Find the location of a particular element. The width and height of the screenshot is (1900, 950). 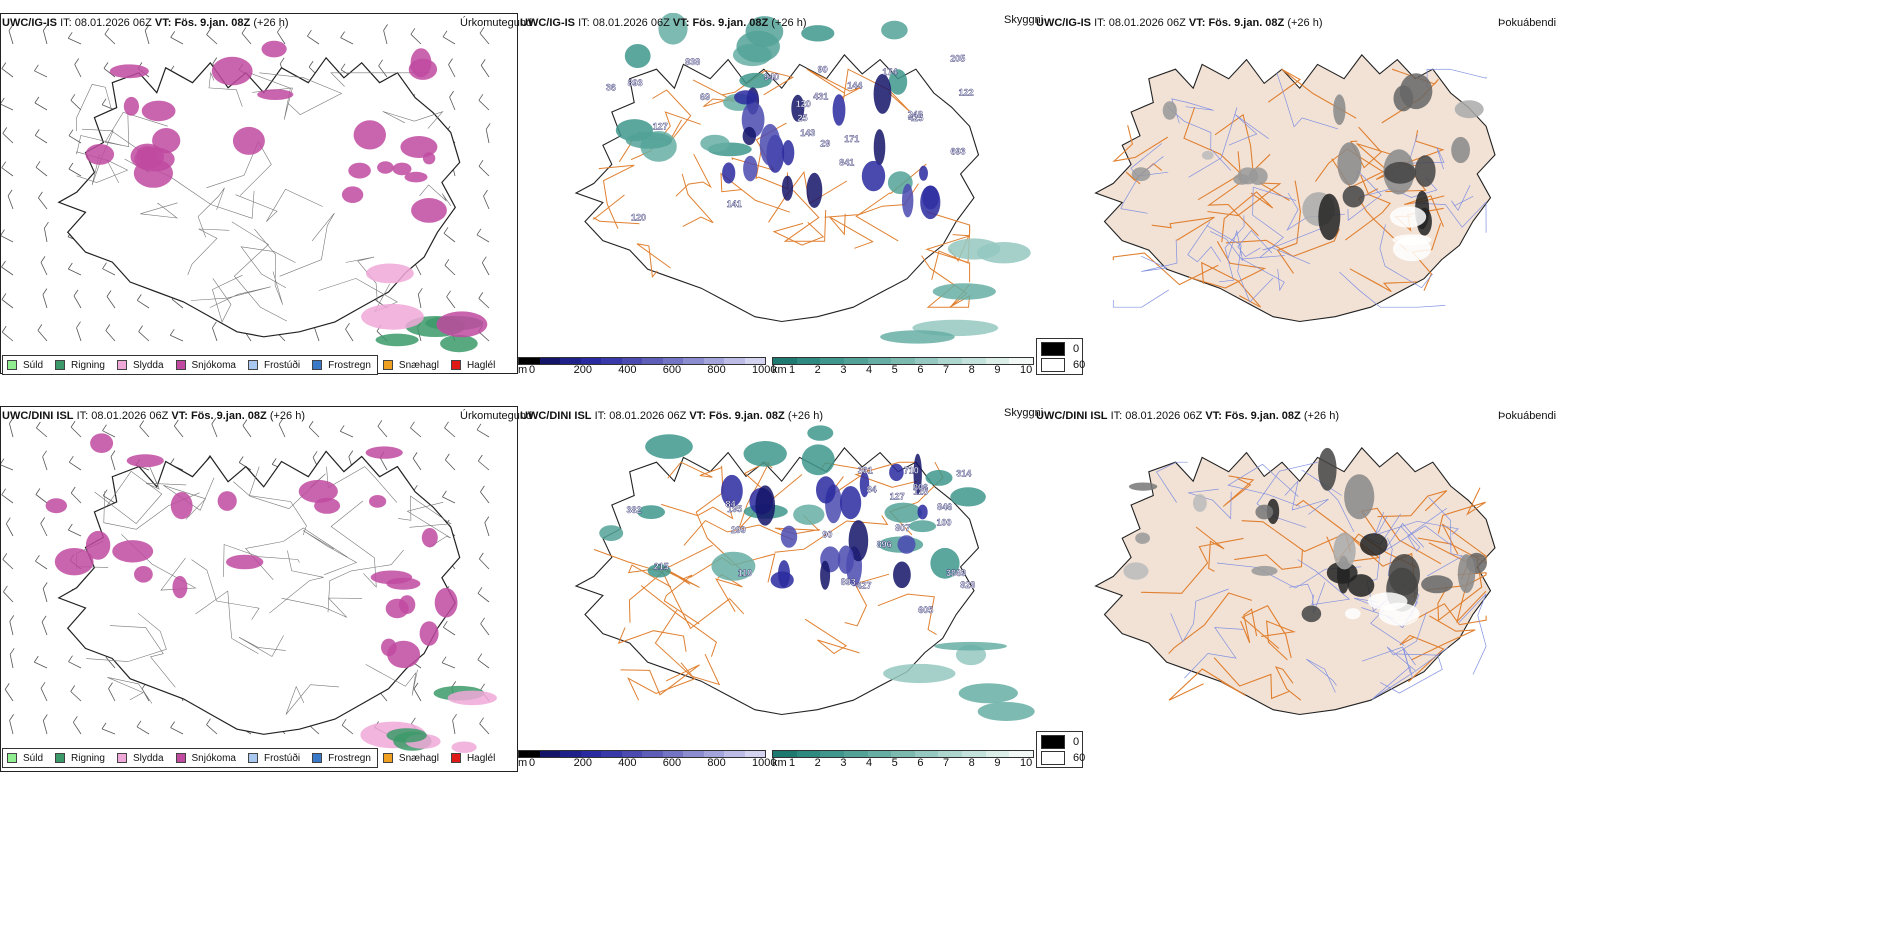

colorbar-tick: 2 is located at coordinates (817, 370).